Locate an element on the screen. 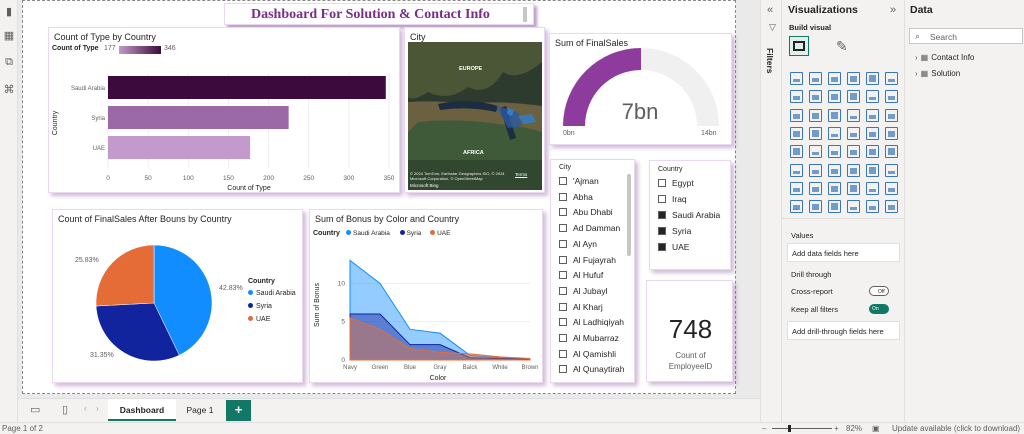  zoom-in-button: + is located at coordinates (836, 428).